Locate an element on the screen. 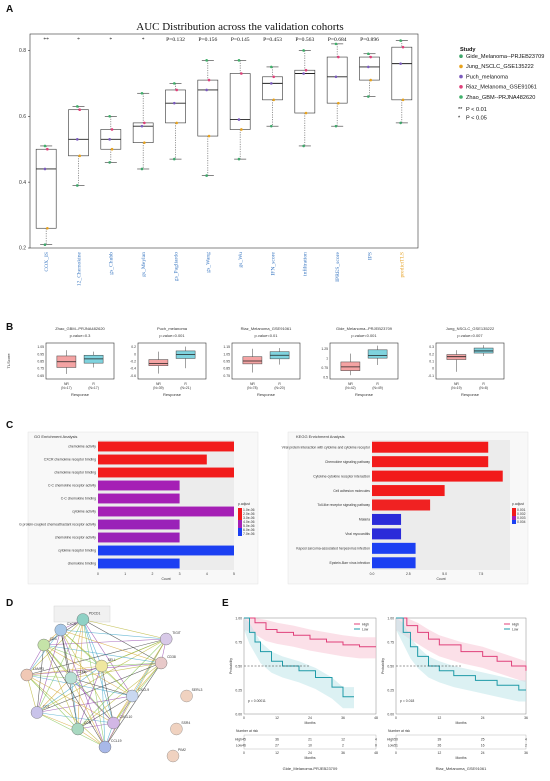 This screenshot has height=781, width=550. panel-a-pvalue-gs_Chubb: * is located at coordinates (110, 40).